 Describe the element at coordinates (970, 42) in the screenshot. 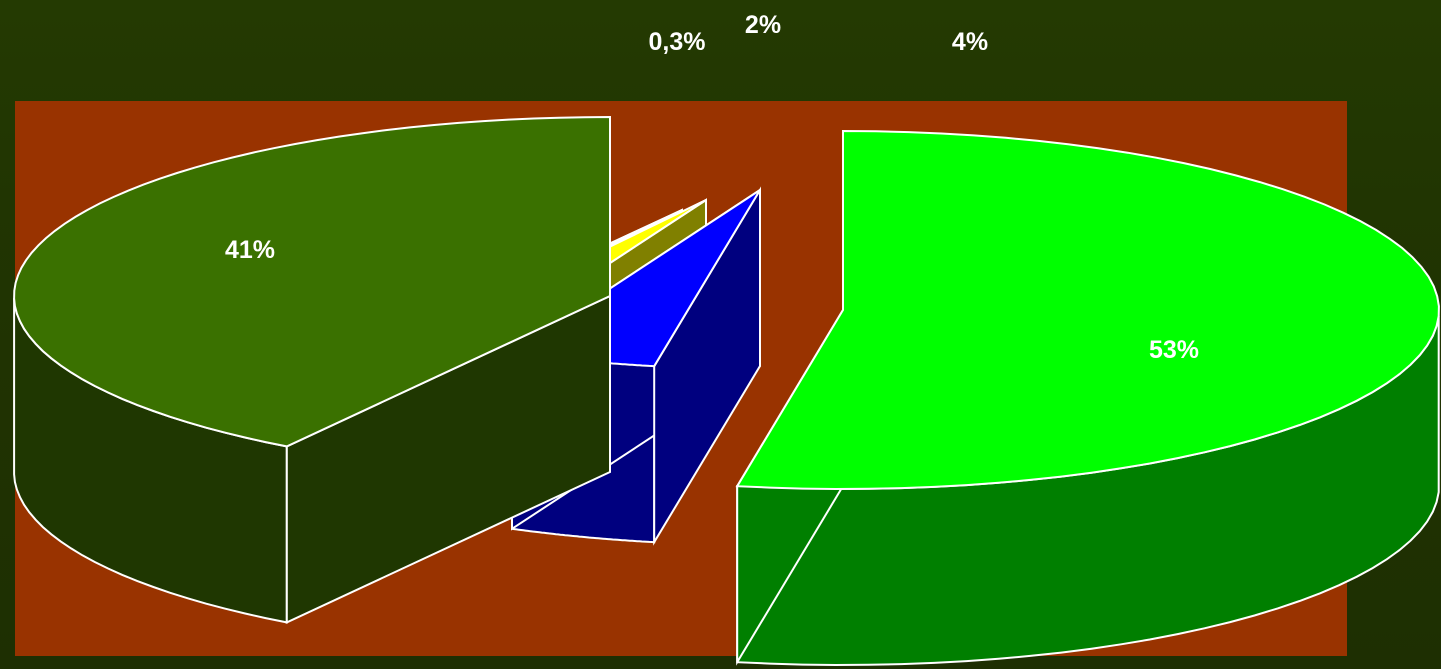

I see `data-label-3: 4%` at that location.